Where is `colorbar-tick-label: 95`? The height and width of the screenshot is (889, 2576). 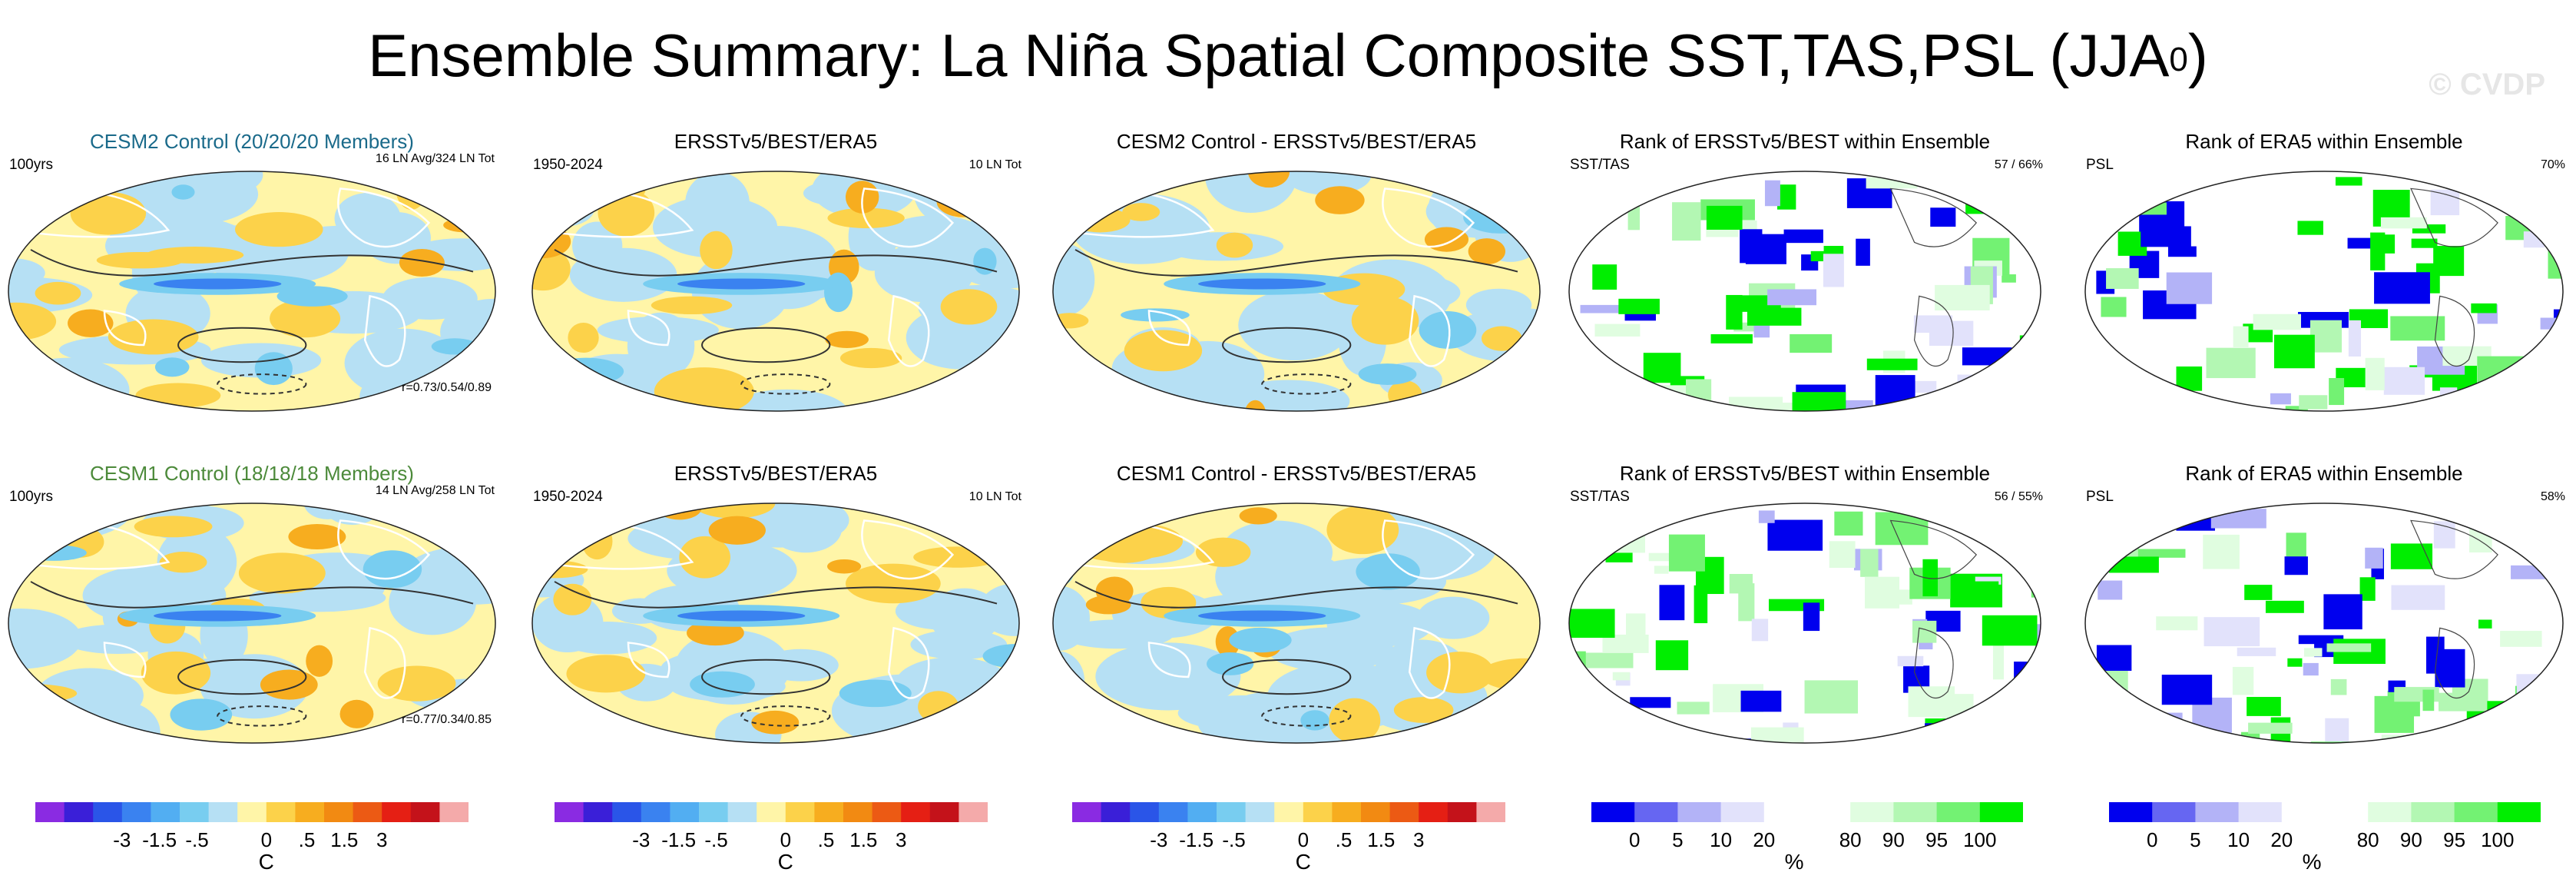 colorbar-tick-label: 95 is located at coordinates (2454, 839).